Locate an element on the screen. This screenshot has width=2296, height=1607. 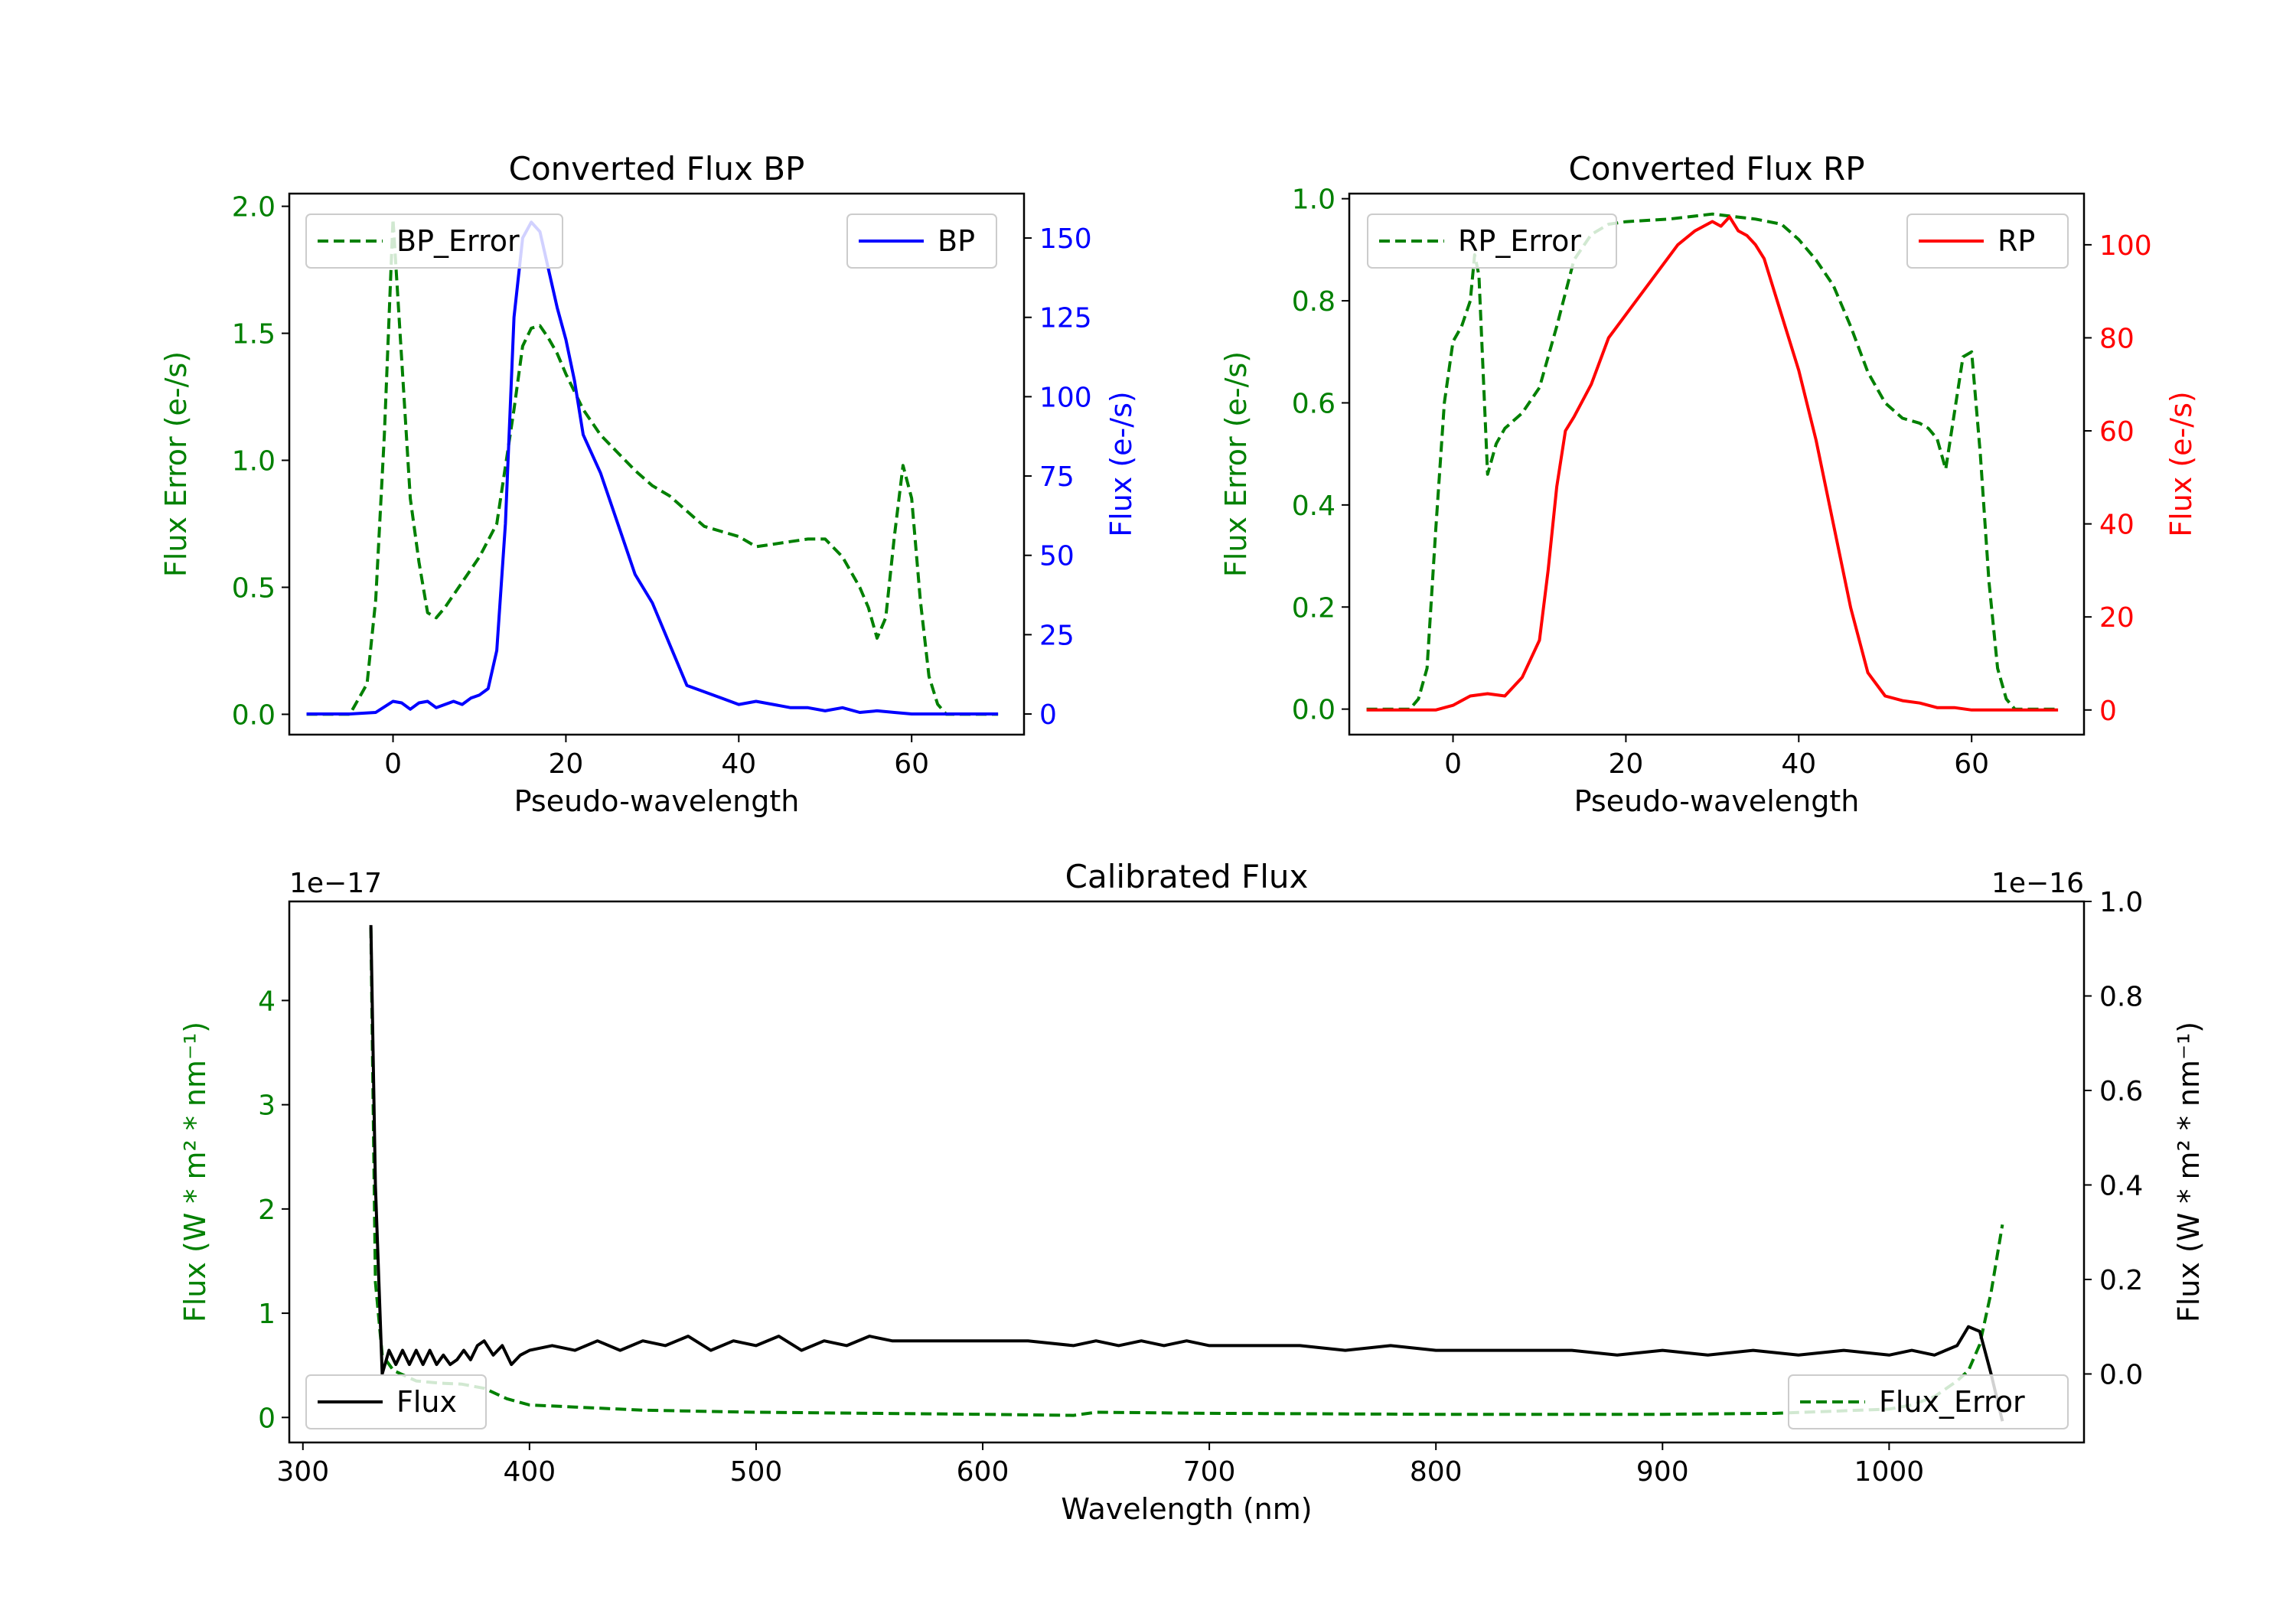
legend-box-rp-error is located at coordinates (1492, 242).